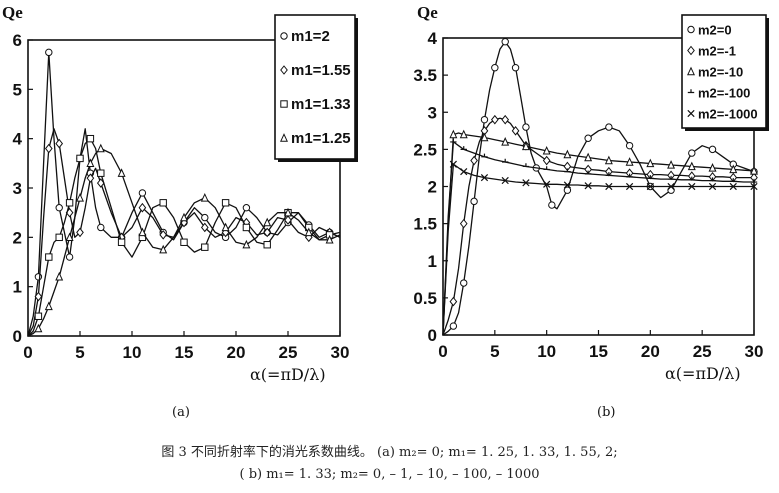 The image size is (779, 493). What do you see at coordinates (17, 237) in the screenshot?
I see `y-tick-label-a-2: 2` at bounding box center [17, 237].